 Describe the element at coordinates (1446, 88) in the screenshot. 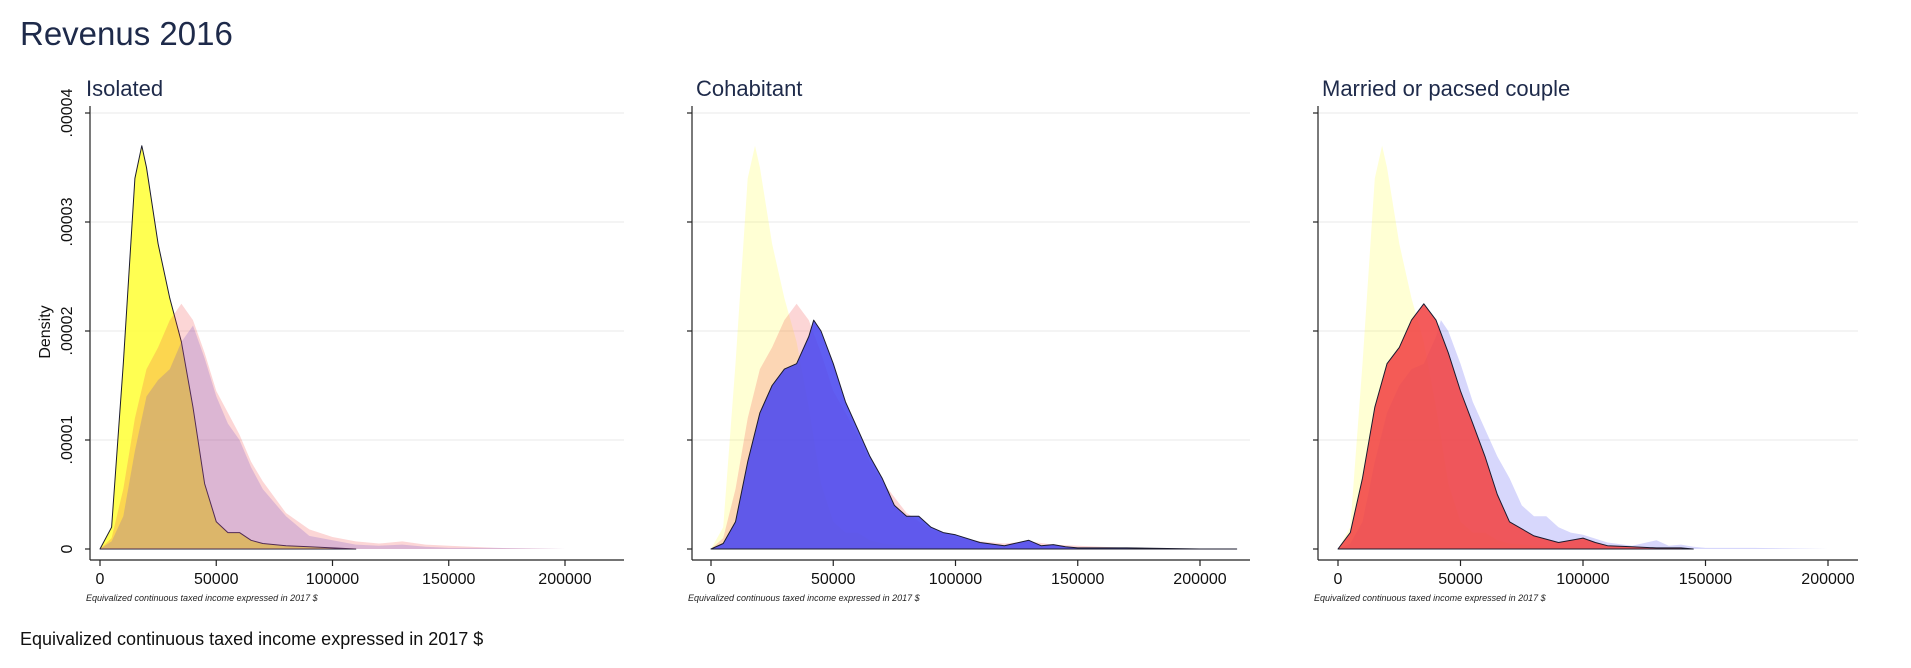

I see `panel-title-married-or-pacsed-couple: Married or pacsed couple` at that location.